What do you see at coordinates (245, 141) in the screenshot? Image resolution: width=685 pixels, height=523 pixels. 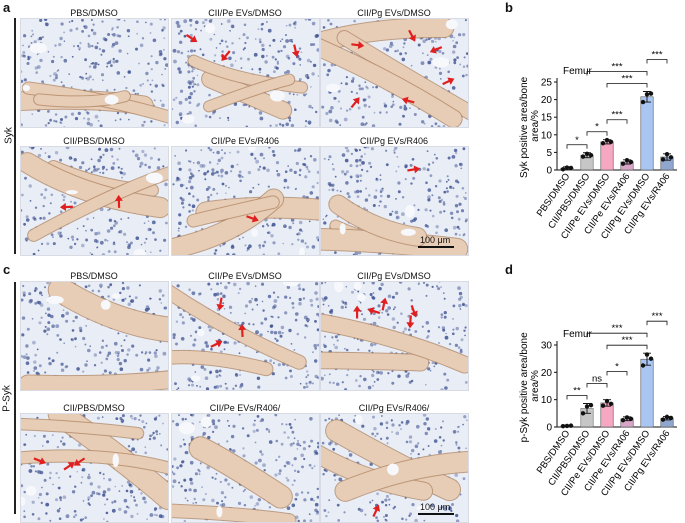 I see `micrograph-title: CII/Pe EVs/R406` at bounding box center [245, 141].